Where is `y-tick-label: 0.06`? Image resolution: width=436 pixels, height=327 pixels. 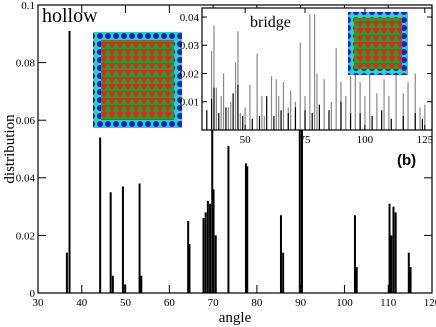 y-tick-label: 0.06 is located at coordinates (26, 121).